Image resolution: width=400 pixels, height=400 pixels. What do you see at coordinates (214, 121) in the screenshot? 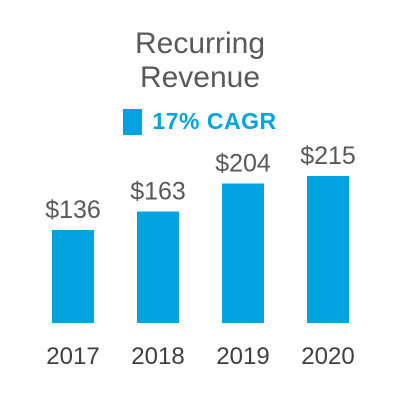
I see `legend-label: 17% CAGR` at bounding box center [214, 121].